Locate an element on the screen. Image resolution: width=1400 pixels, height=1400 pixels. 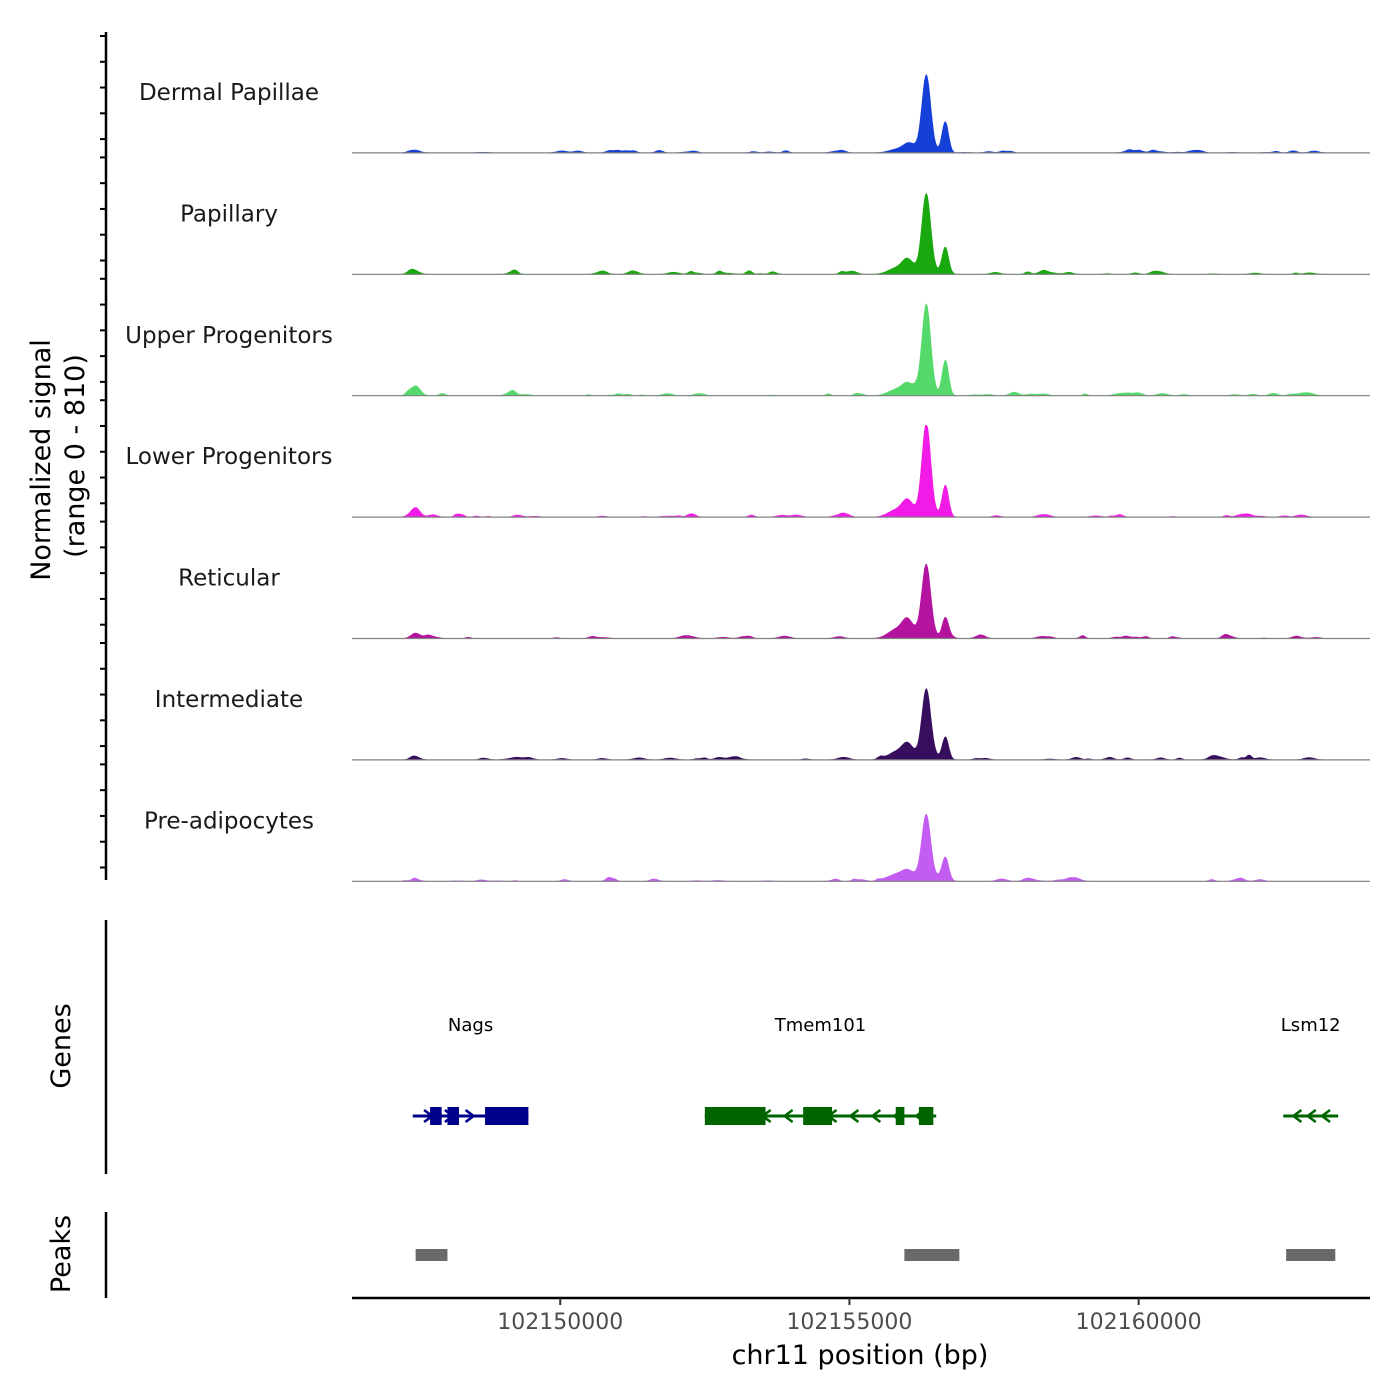
coverage-track-lower-progenitors is located at coordinates (861, 471).